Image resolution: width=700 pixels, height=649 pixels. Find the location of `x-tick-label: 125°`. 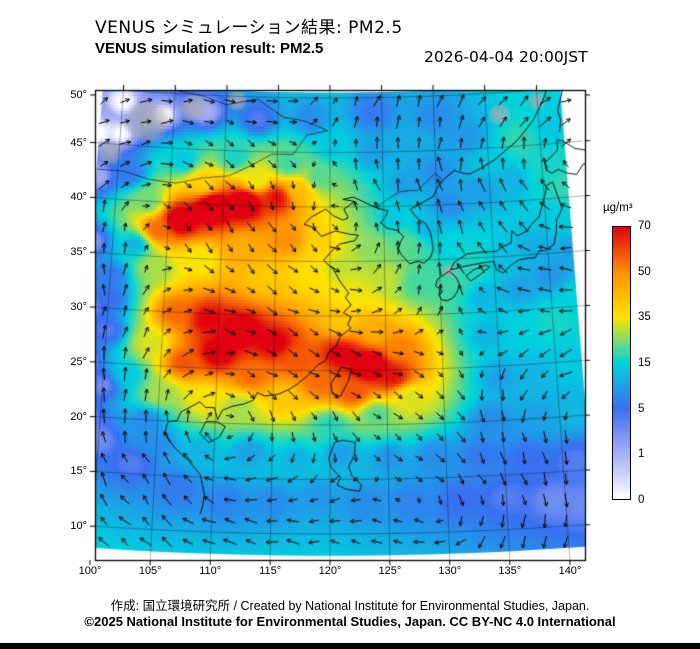

x-tick-label: 125° is located at coordinates (390, 571).